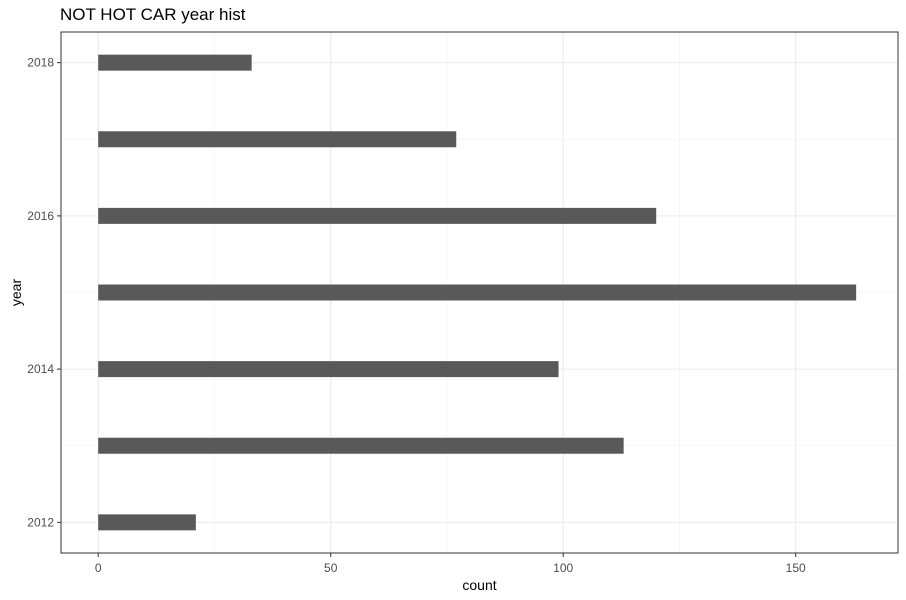  What do you see at coordinates (331, 568) in the screenshot?
I see `x-tick-label: 50` at bounding box center [331, 568].